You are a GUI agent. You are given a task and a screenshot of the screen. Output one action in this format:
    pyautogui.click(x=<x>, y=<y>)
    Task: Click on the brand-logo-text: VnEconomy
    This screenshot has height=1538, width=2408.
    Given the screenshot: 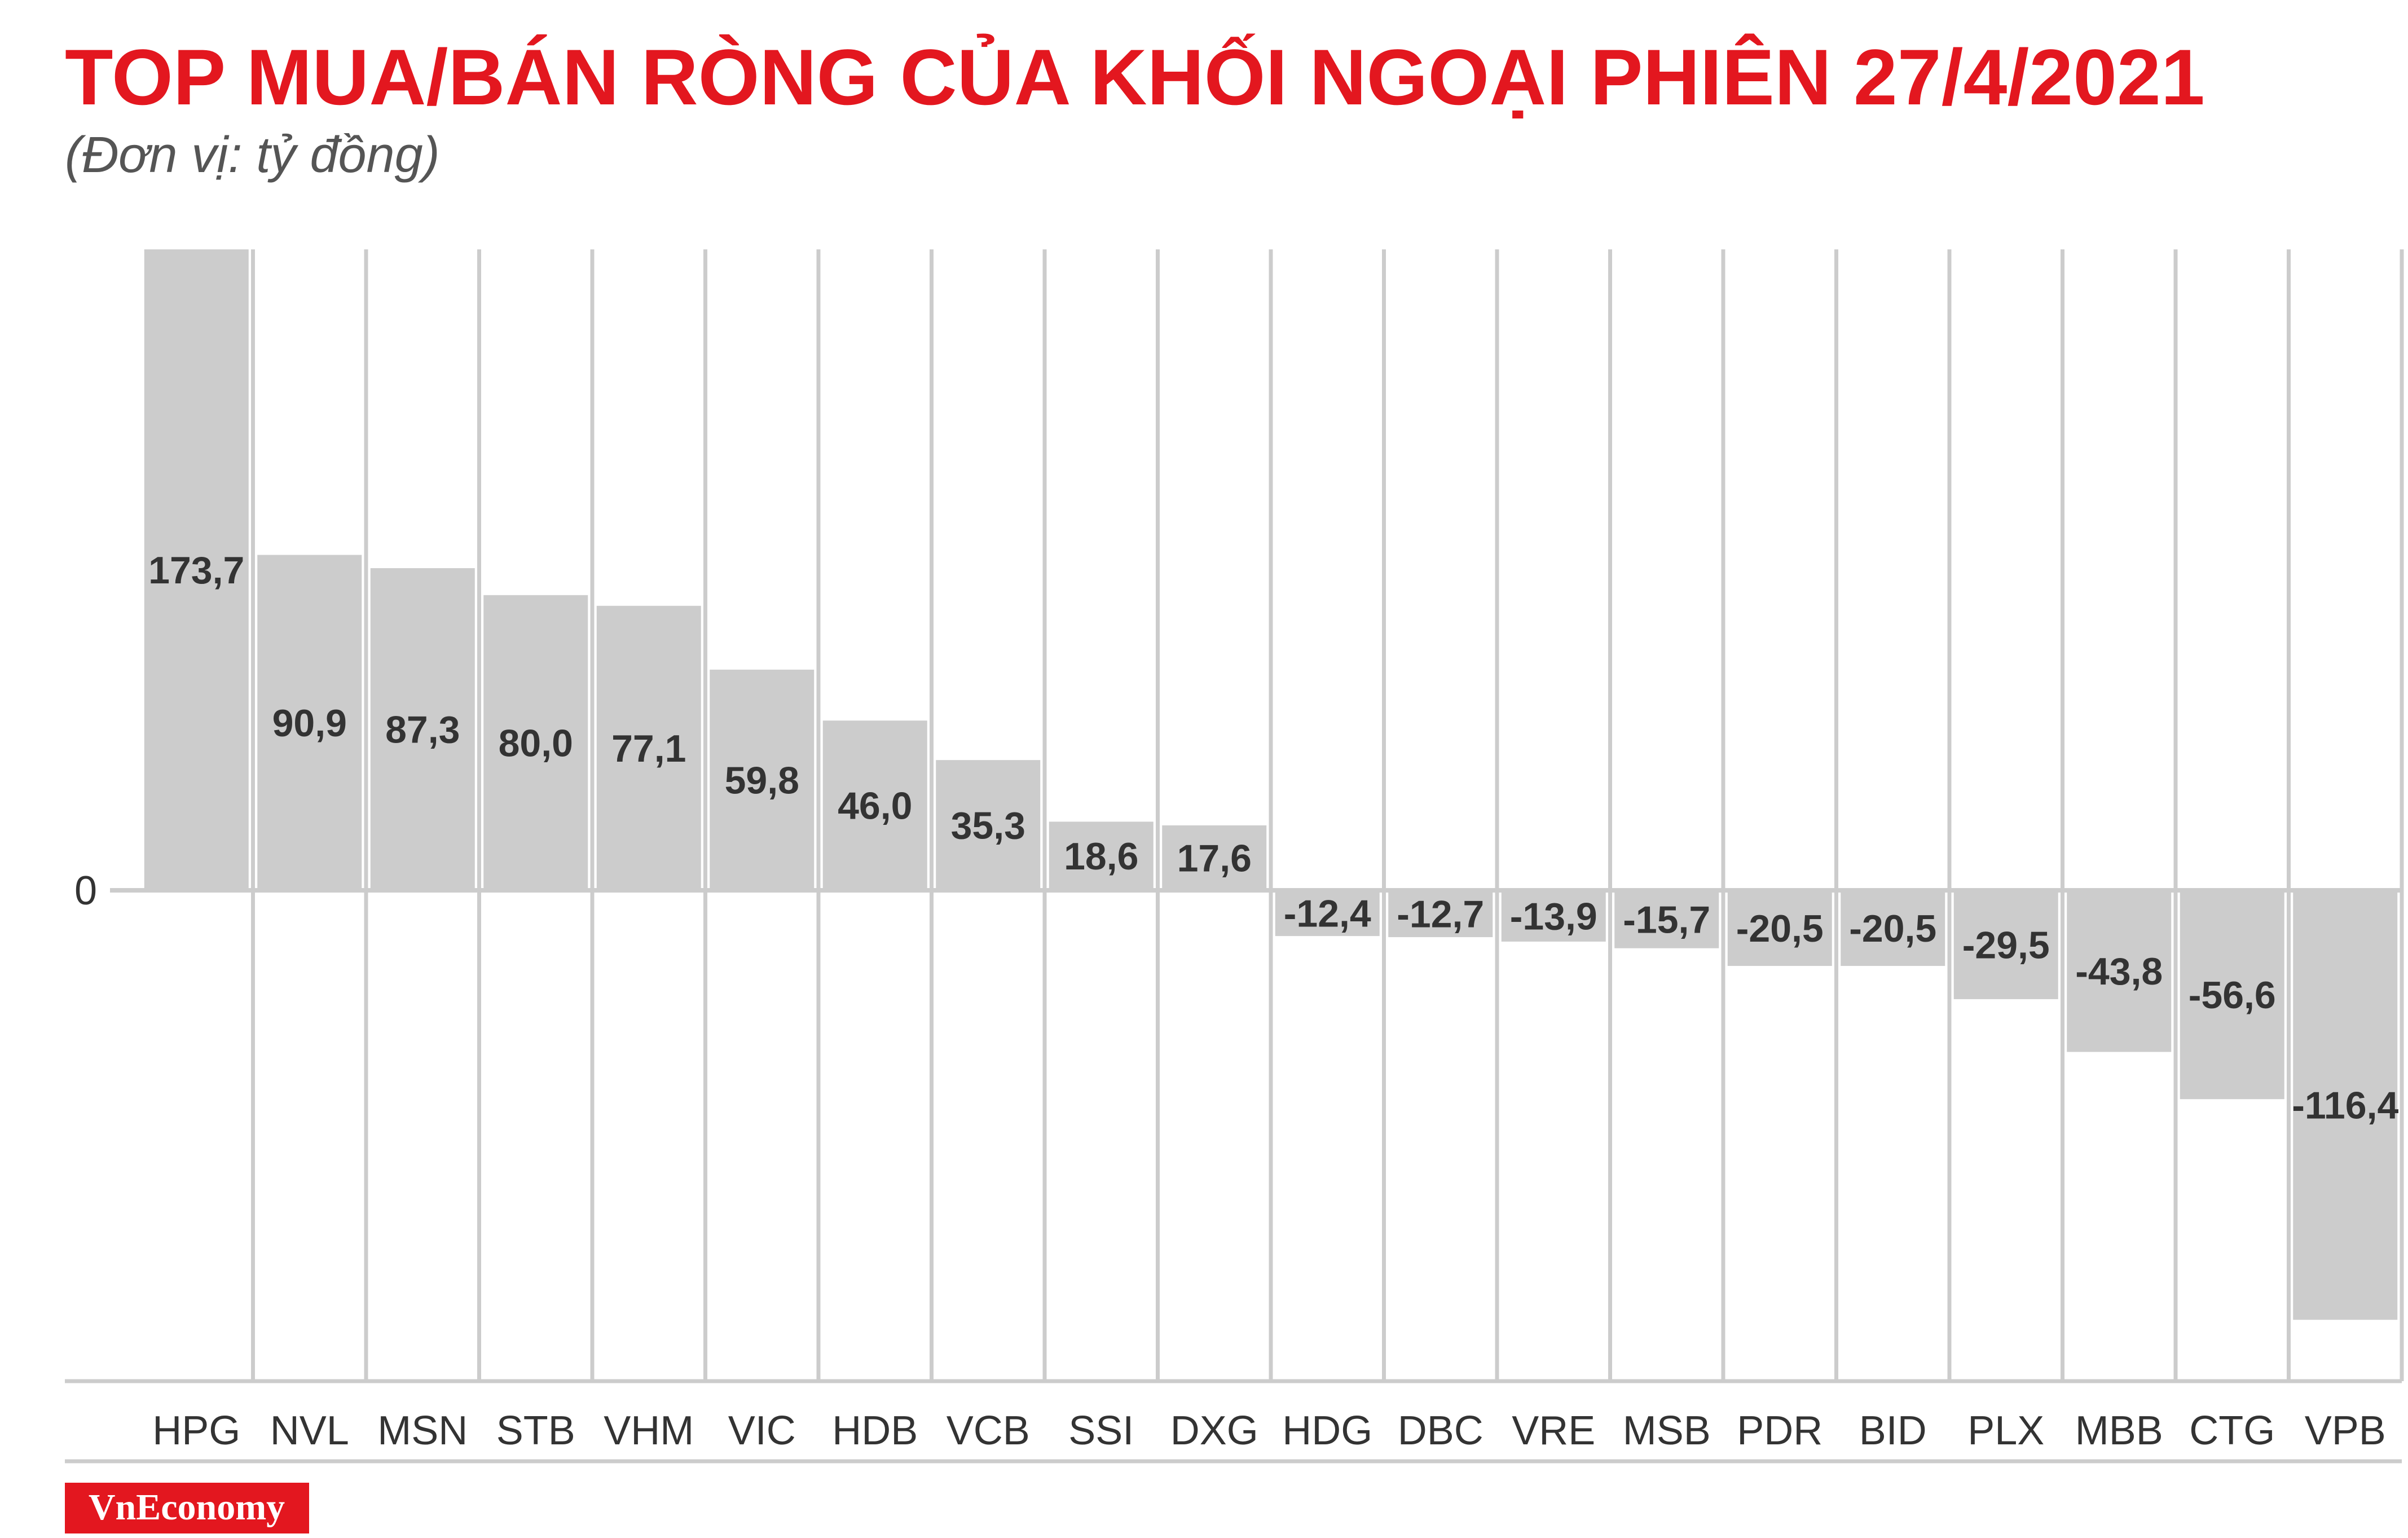 What is the action you would take?
    pyautogui.click(x=187, y=1507)
    